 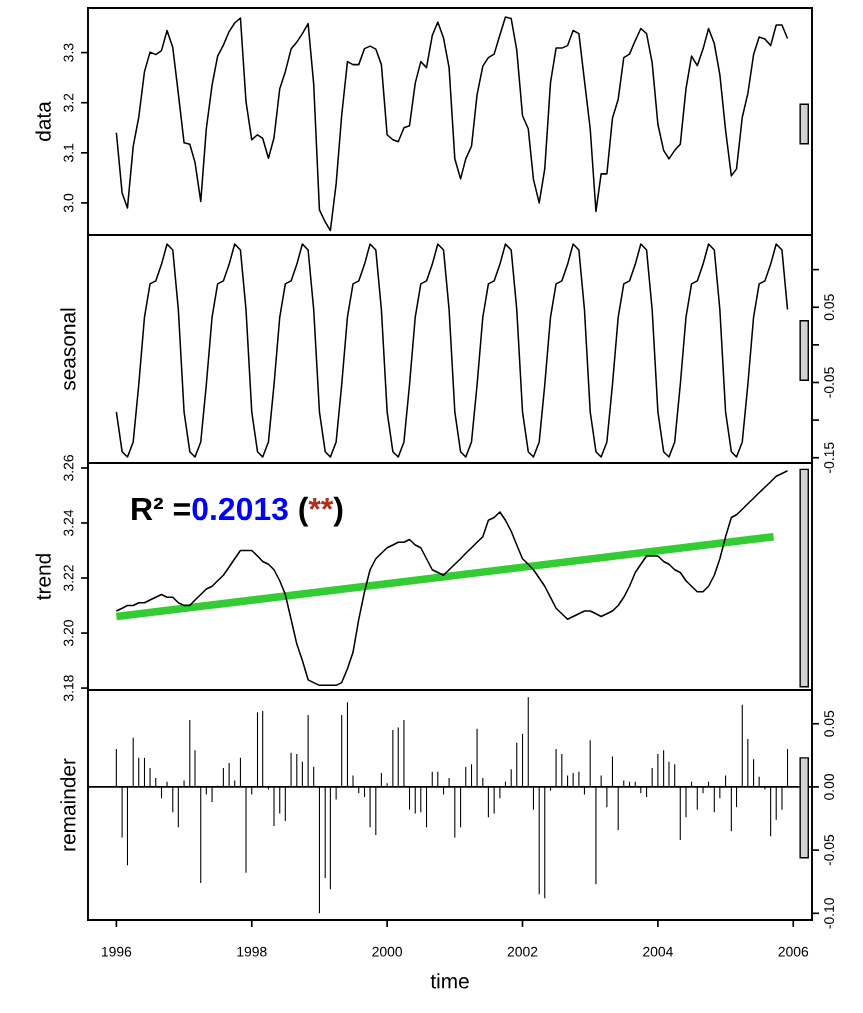 I want to click on y-tick-label: 3.24, so click(x=68, y=522).